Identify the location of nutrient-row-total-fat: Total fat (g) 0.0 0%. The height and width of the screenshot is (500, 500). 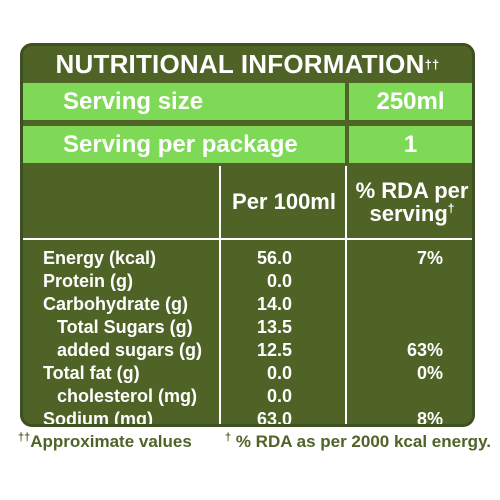
(247, 373).